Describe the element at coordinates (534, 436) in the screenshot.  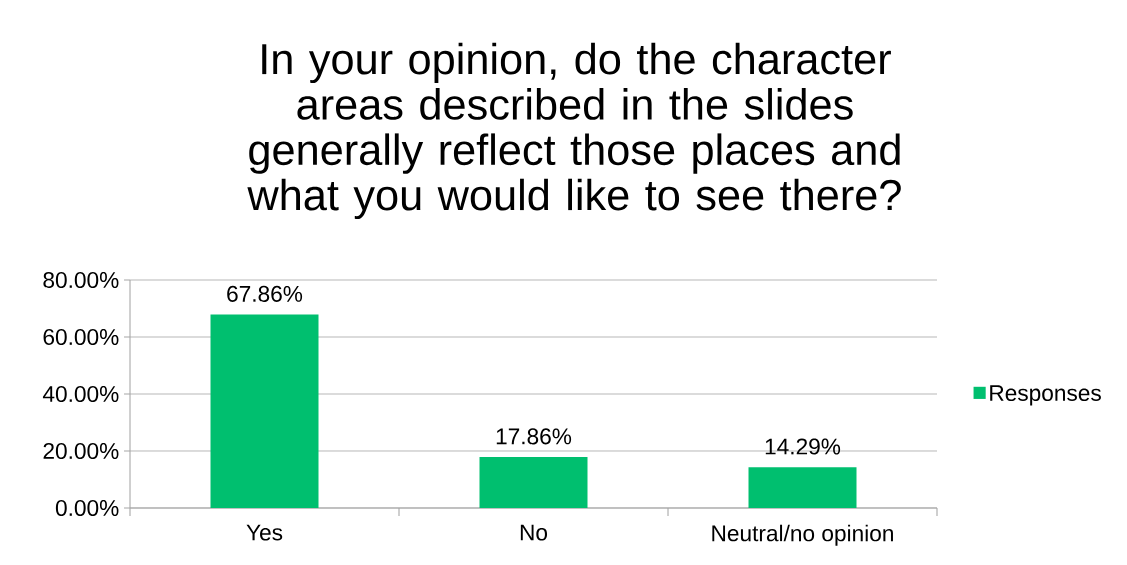
I see `data-label: 17.86%` at that location.